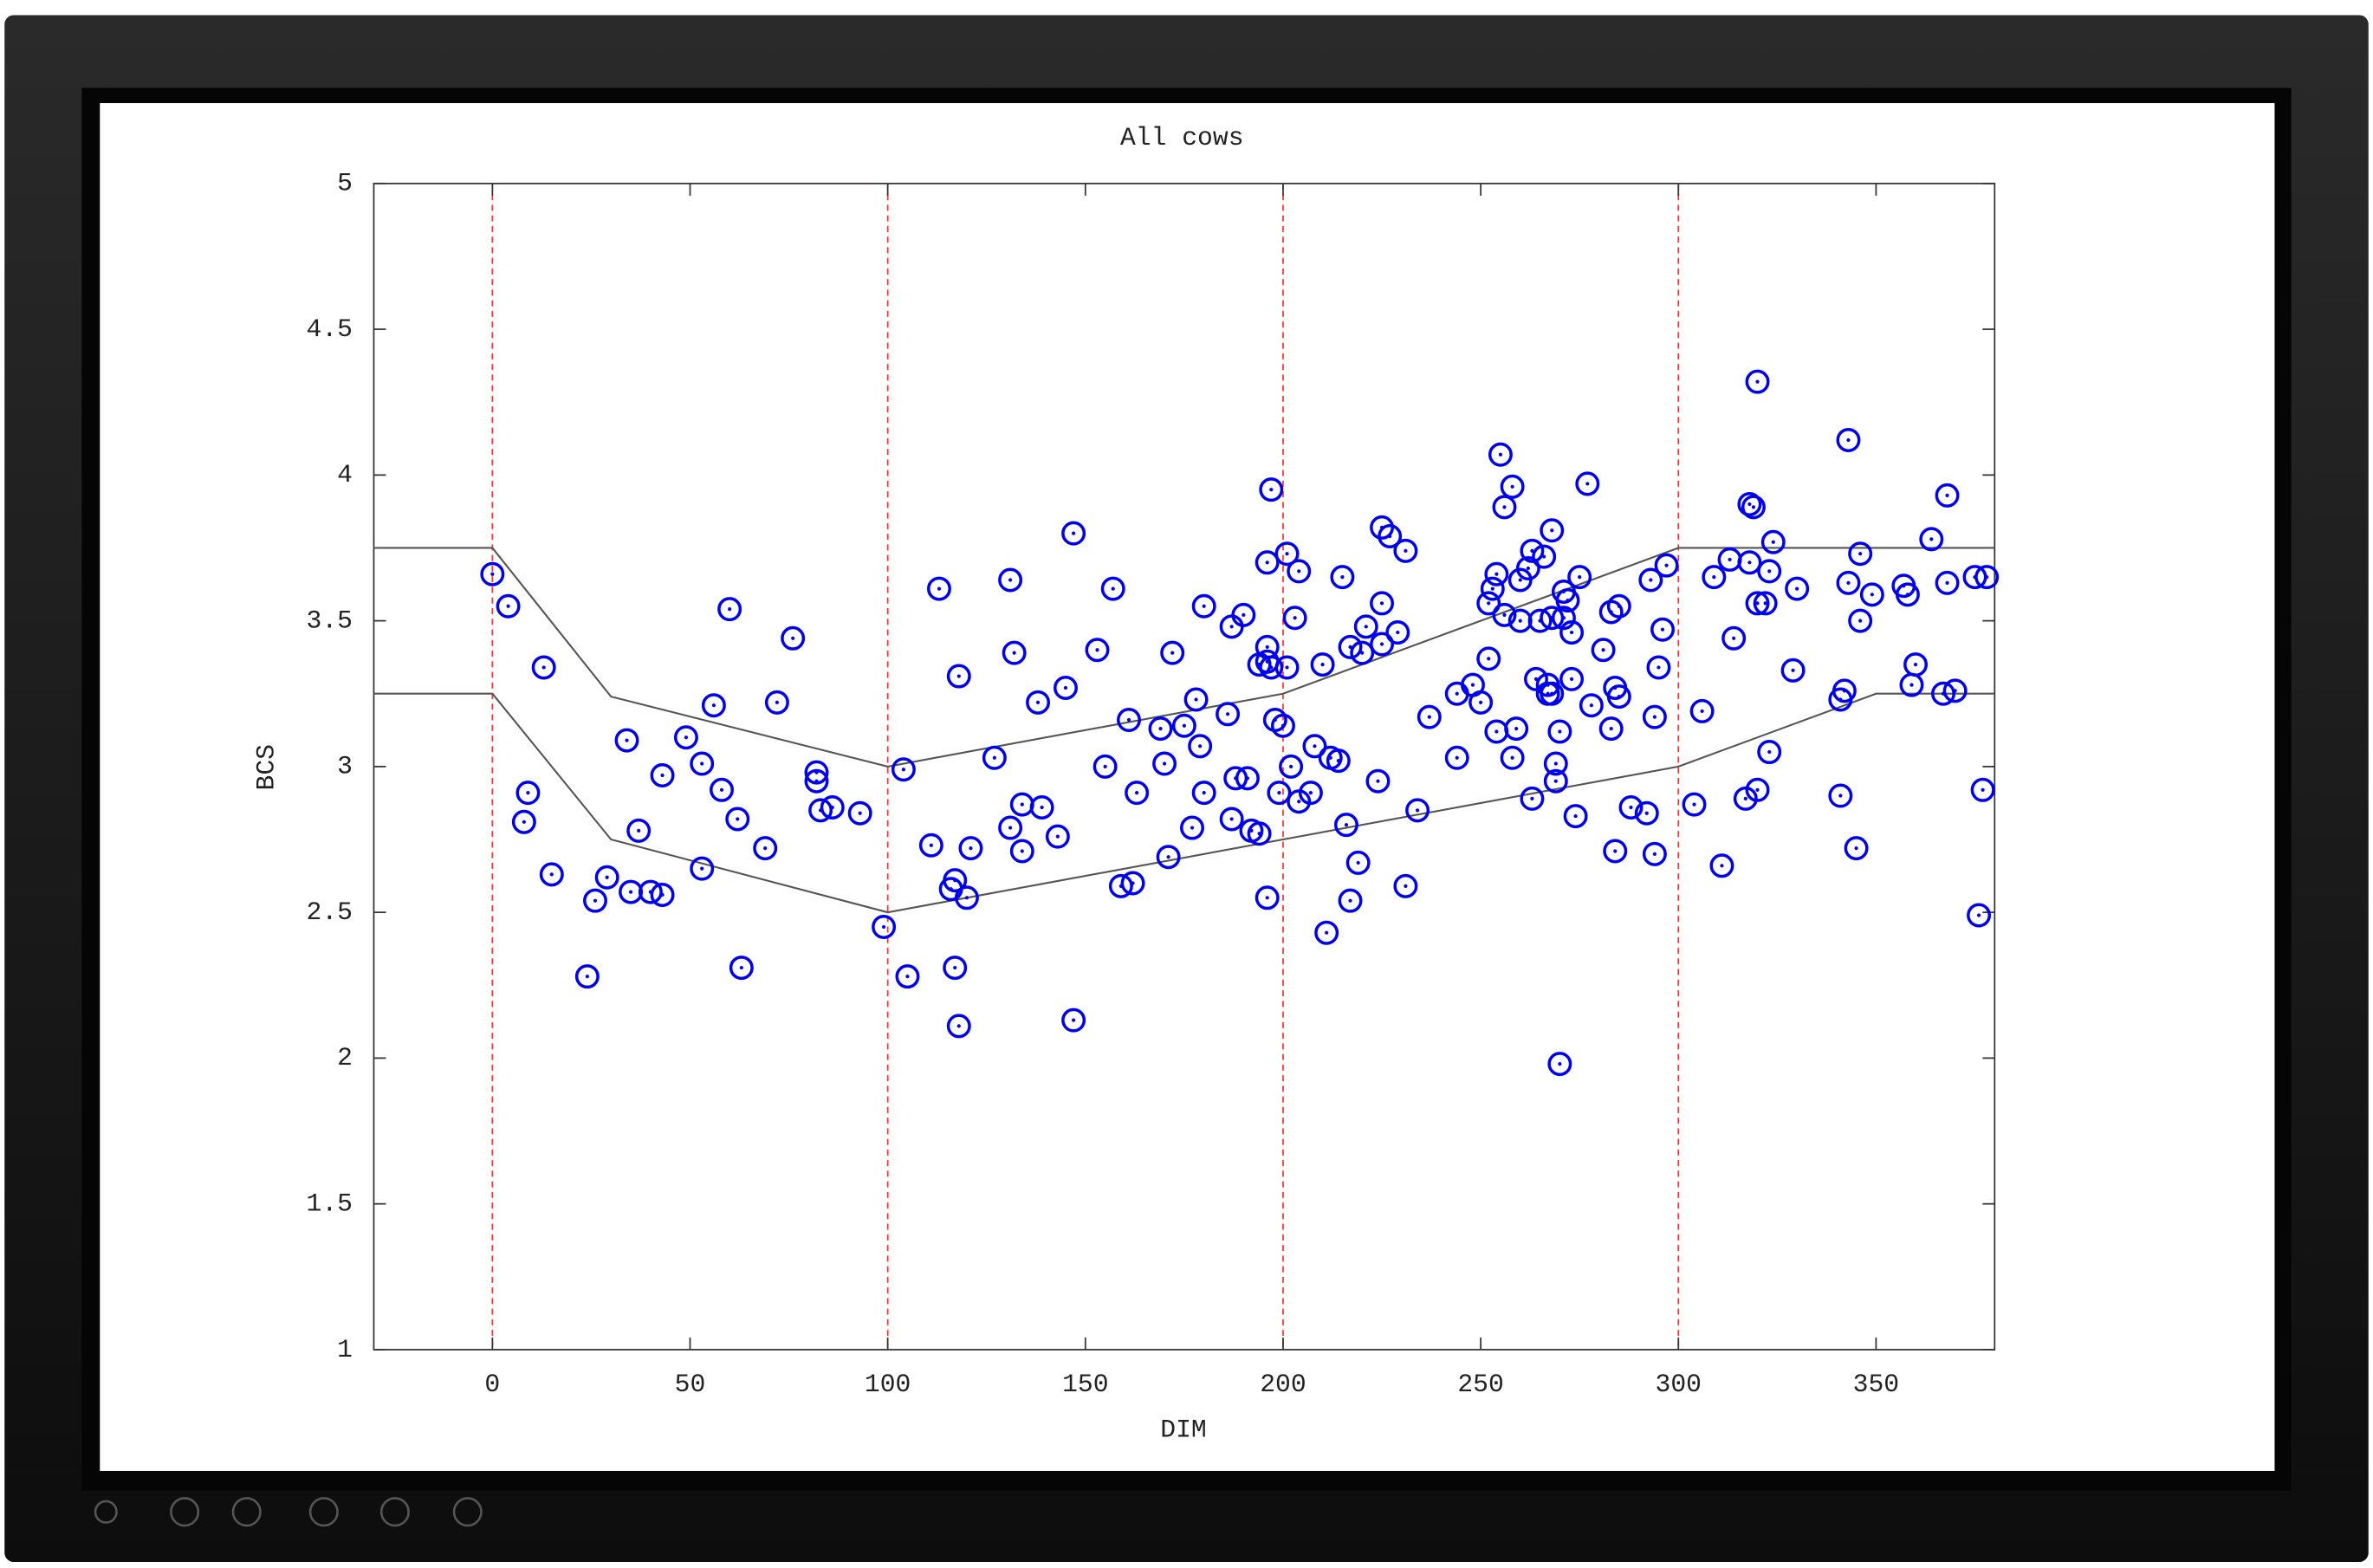 This screenshot has width=2373, height=1568. I want to click on reference-line, so click(1184, 803).